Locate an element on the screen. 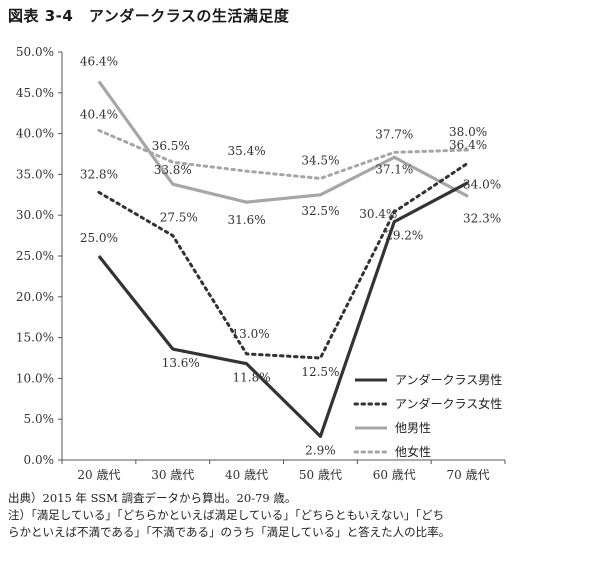  x-tick-label: 40 歳代 is located at coordinates (246, 475).